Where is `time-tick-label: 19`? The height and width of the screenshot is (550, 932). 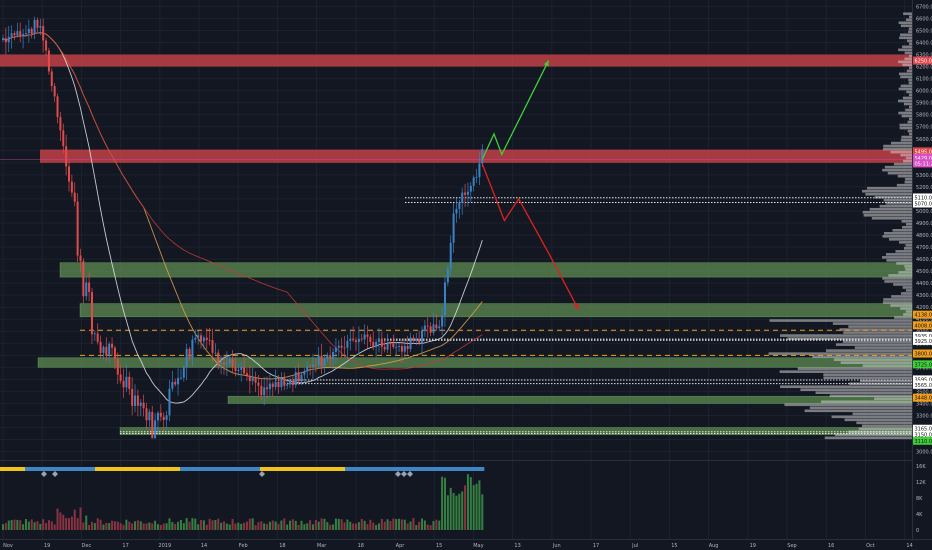
time-tick-label: 19 is located at coordinates (47, 546).